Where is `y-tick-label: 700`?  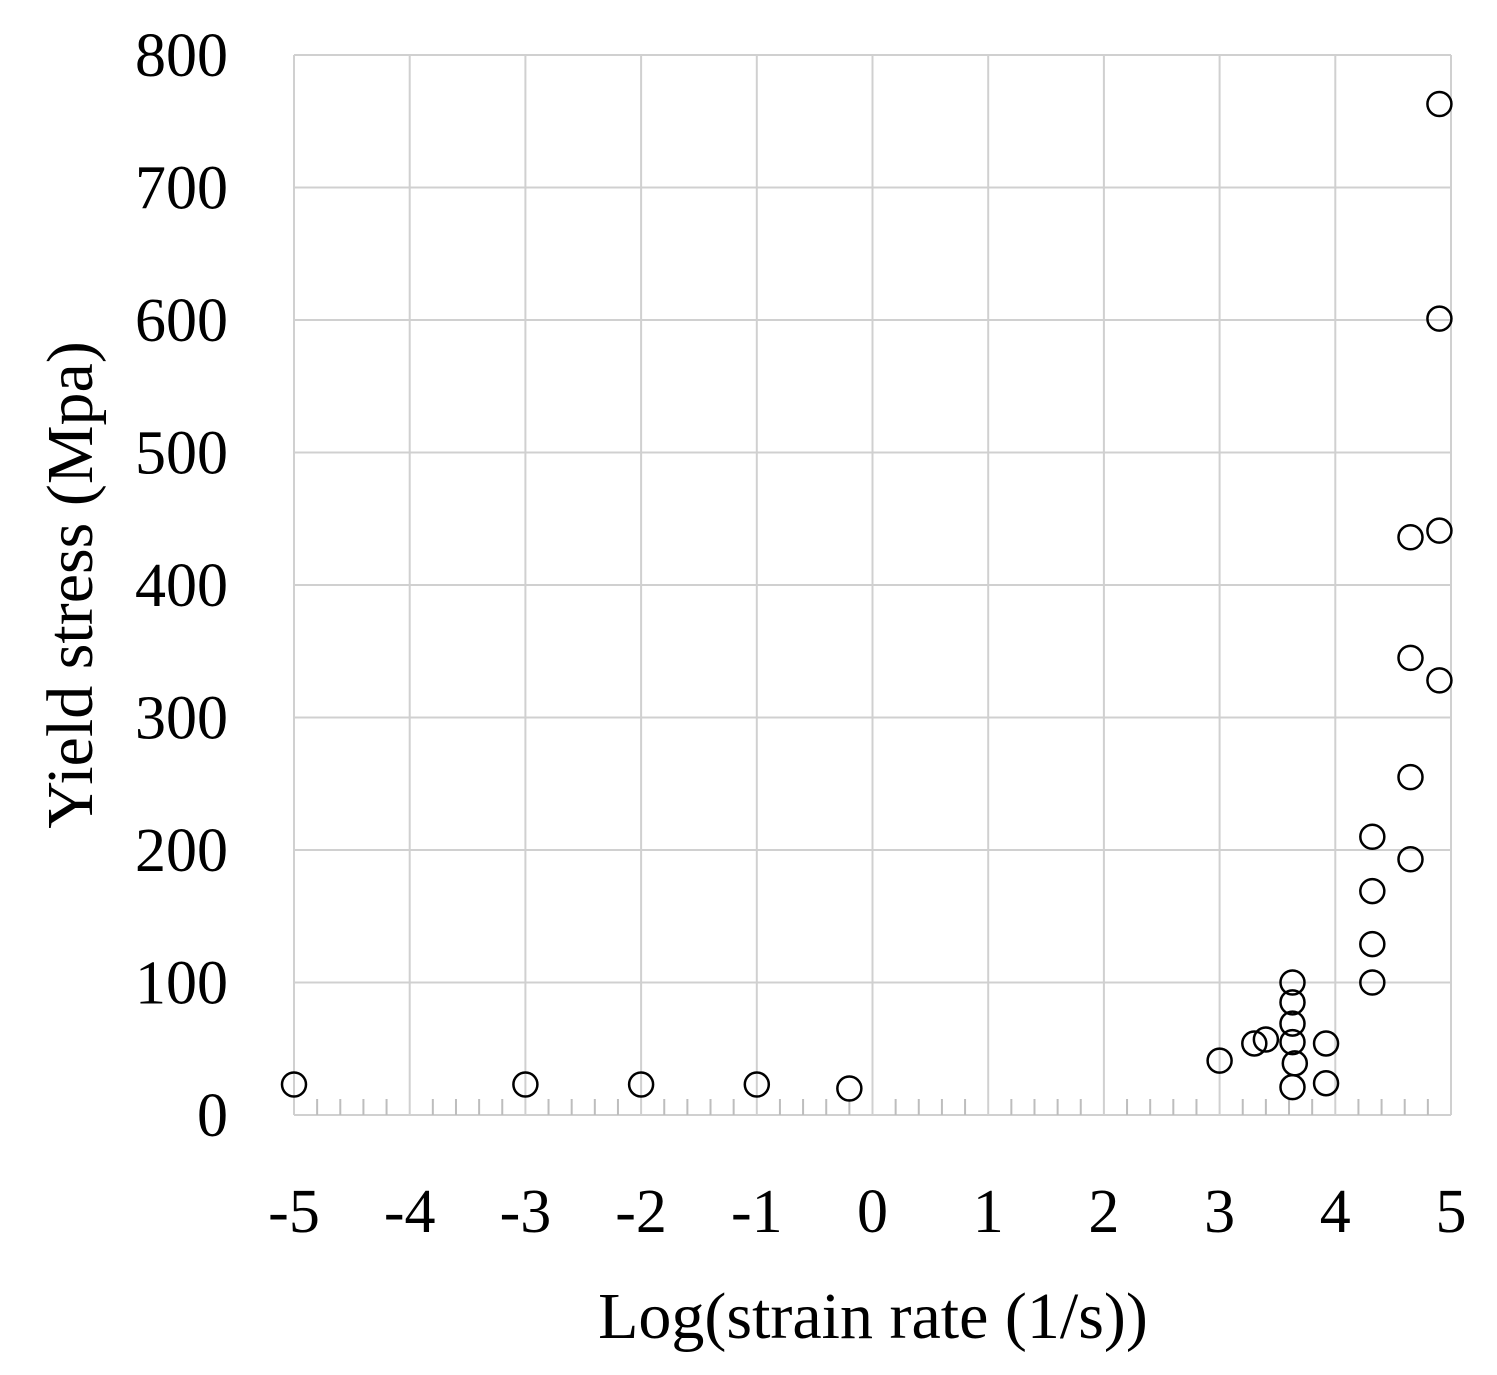 y-tick-label: 700 is located at coordinates (181, 189).